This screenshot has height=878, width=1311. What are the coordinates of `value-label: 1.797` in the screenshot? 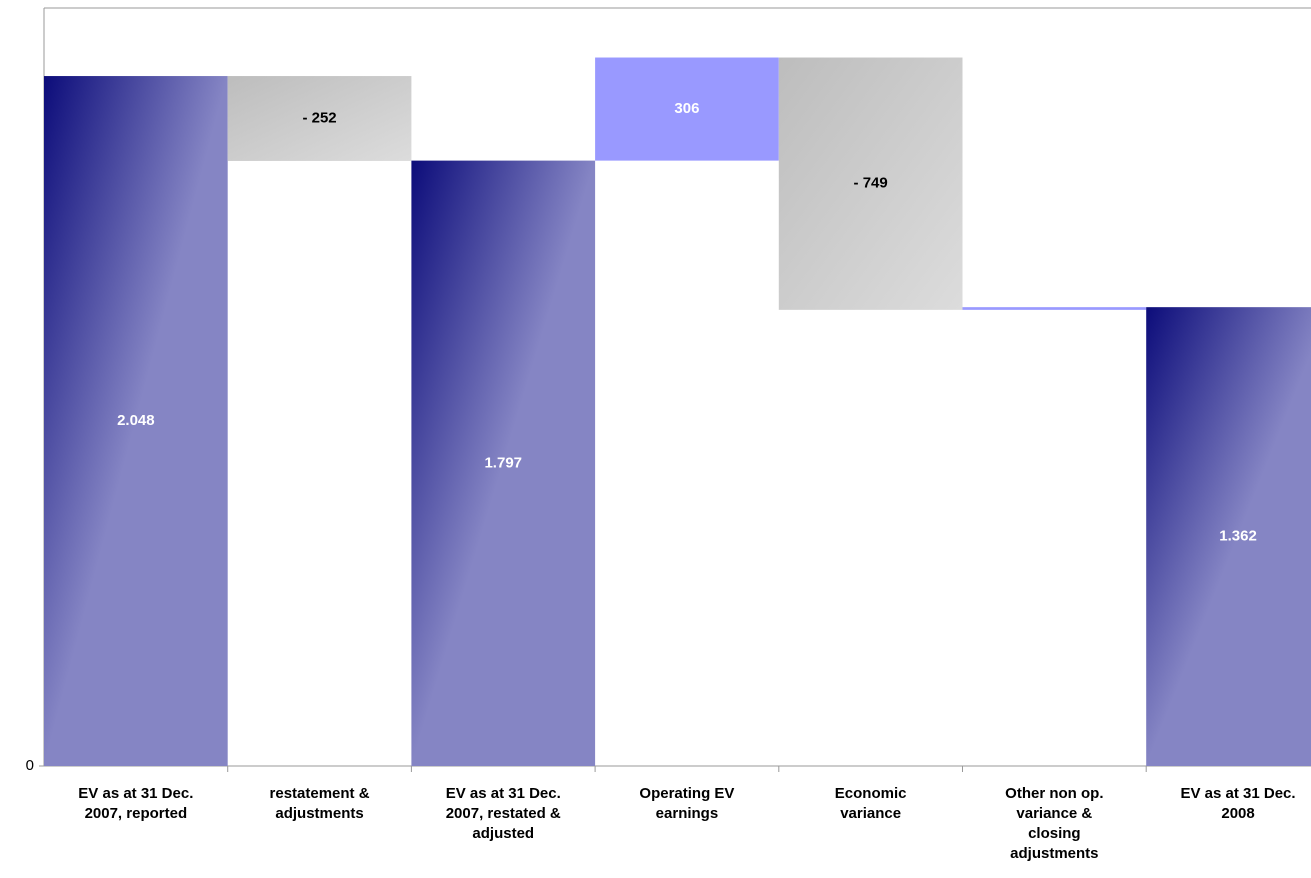 It's located at (503, 462).